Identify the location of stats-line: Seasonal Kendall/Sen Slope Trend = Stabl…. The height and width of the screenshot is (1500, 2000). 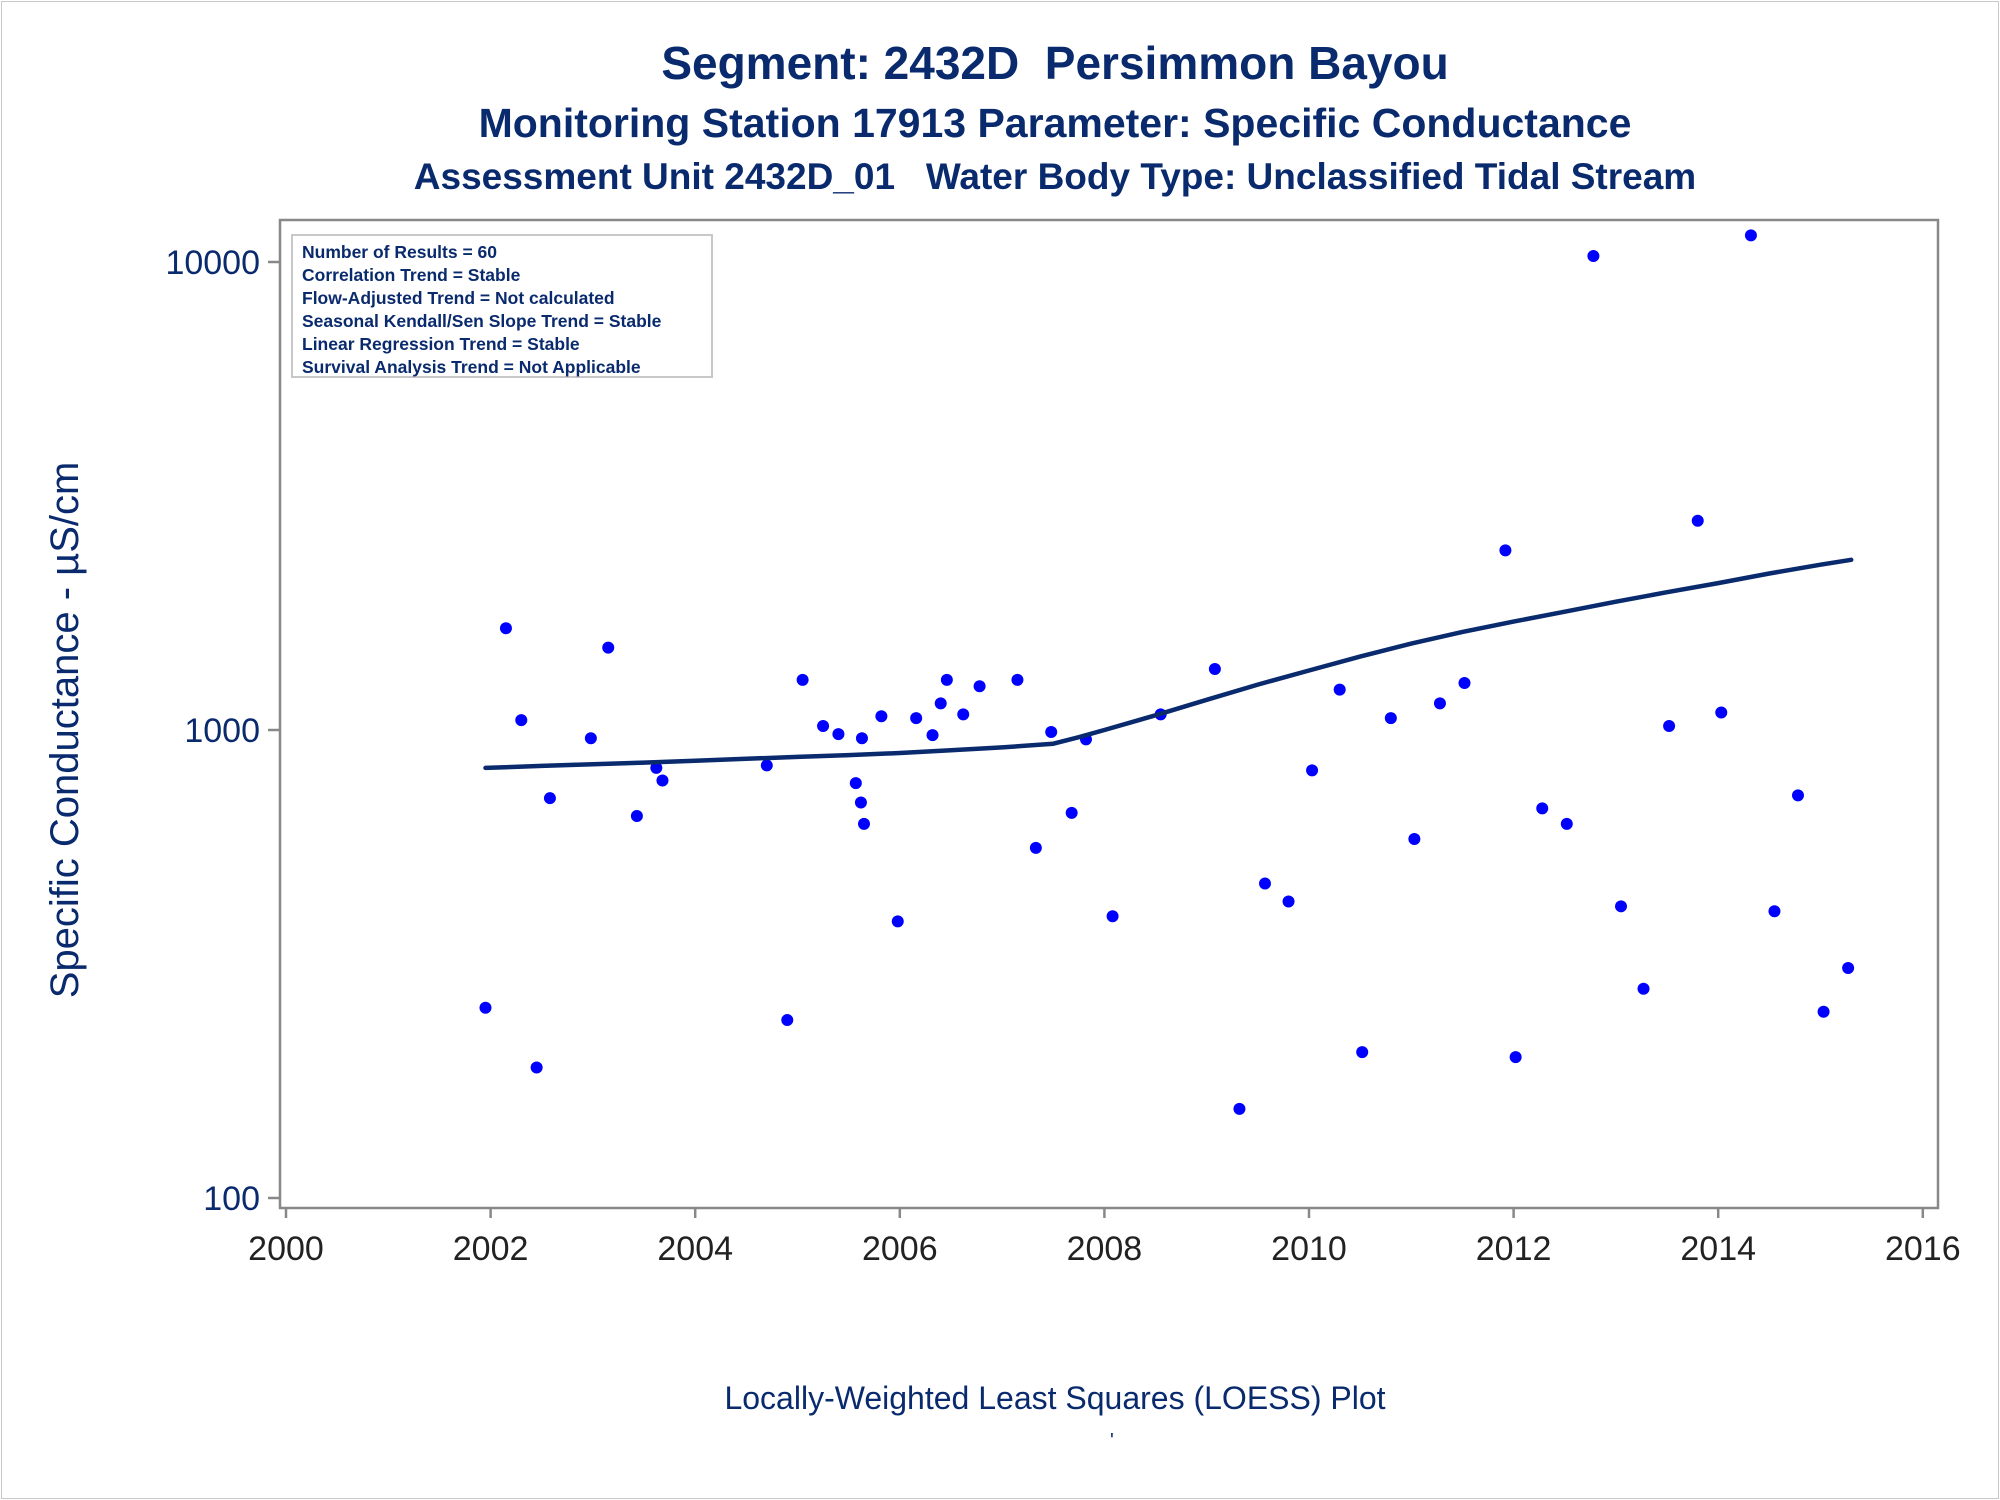
(482, 321).